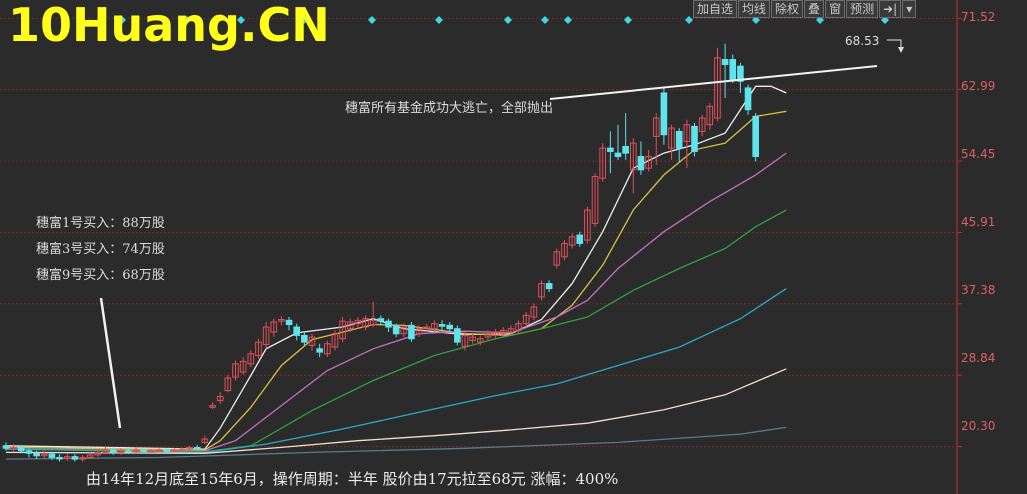  What do you see at coordinates (100, 223) in the screenshot?
I see `buy-annotation-1: 穗富1号买入：88万股` at bounding box center [100, 223].